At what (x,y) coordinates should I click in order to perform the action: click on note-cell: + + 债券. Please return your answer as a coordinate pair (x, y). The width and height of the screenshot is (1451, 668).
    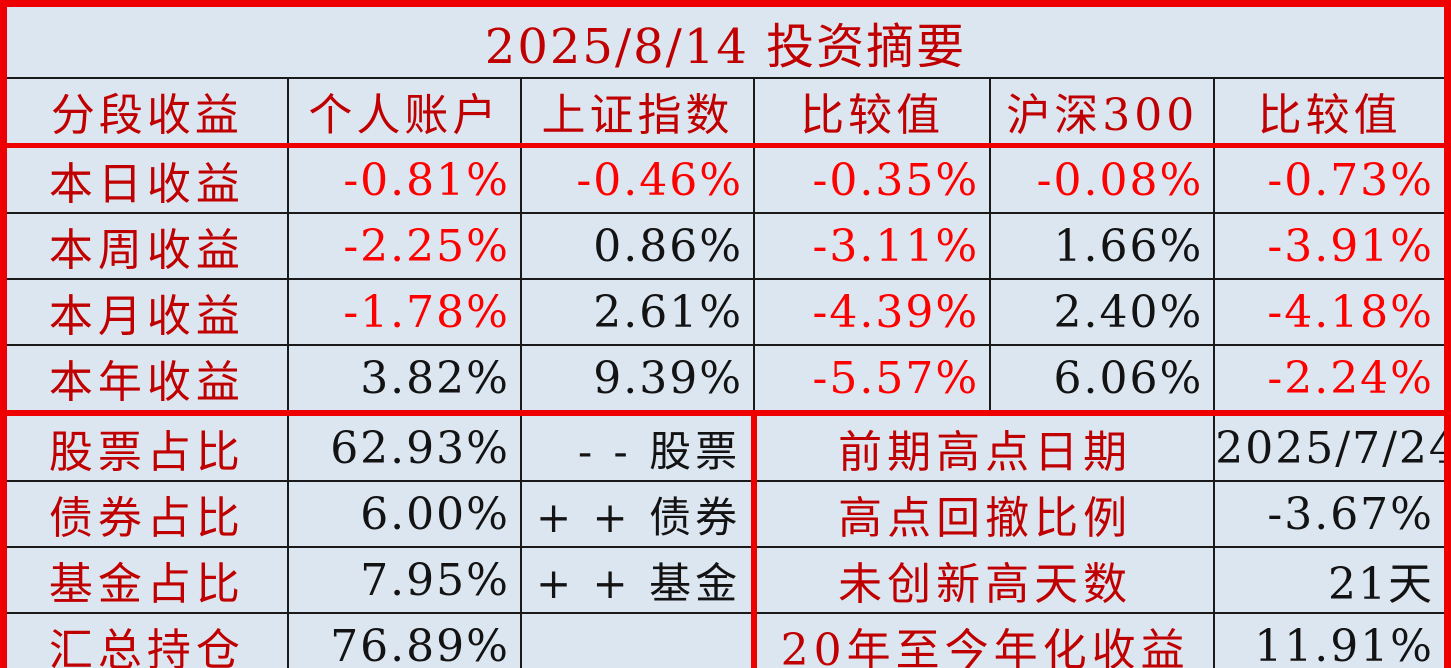
    Looking at the image, I should click on (637, 514).